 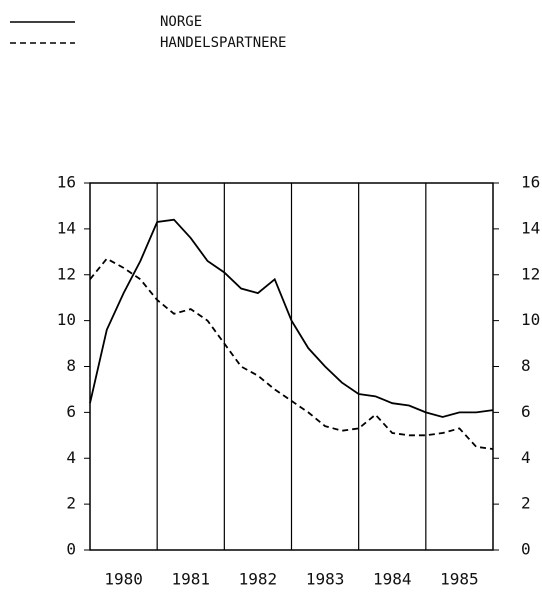 What do you see at coordinates (530, 273) in the screenshot?
I see `y2-tick-label: 12` at bounding box center [530, 273].